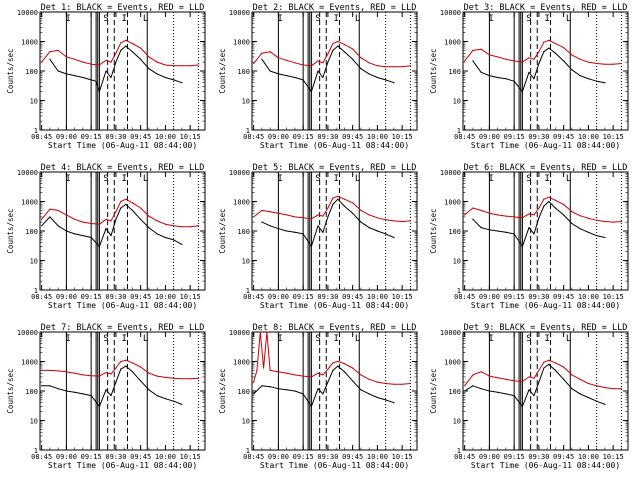 The image size is (640, 485). What do you see at coordinates (588, 457) in the screenshot?
I see `x-tick-label: 10:00` at bounding box center [588, 457].